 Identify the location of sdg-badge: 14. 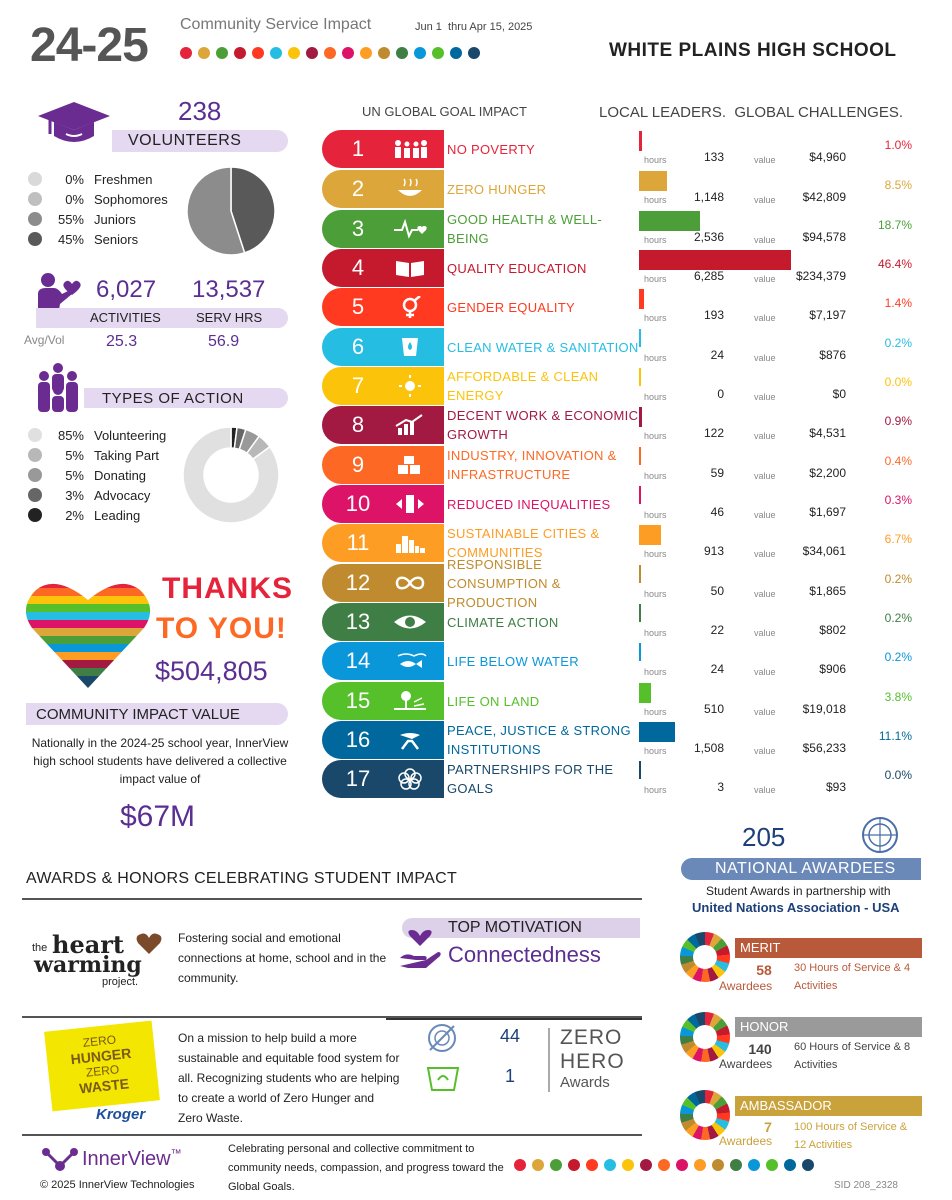
(383, 661).